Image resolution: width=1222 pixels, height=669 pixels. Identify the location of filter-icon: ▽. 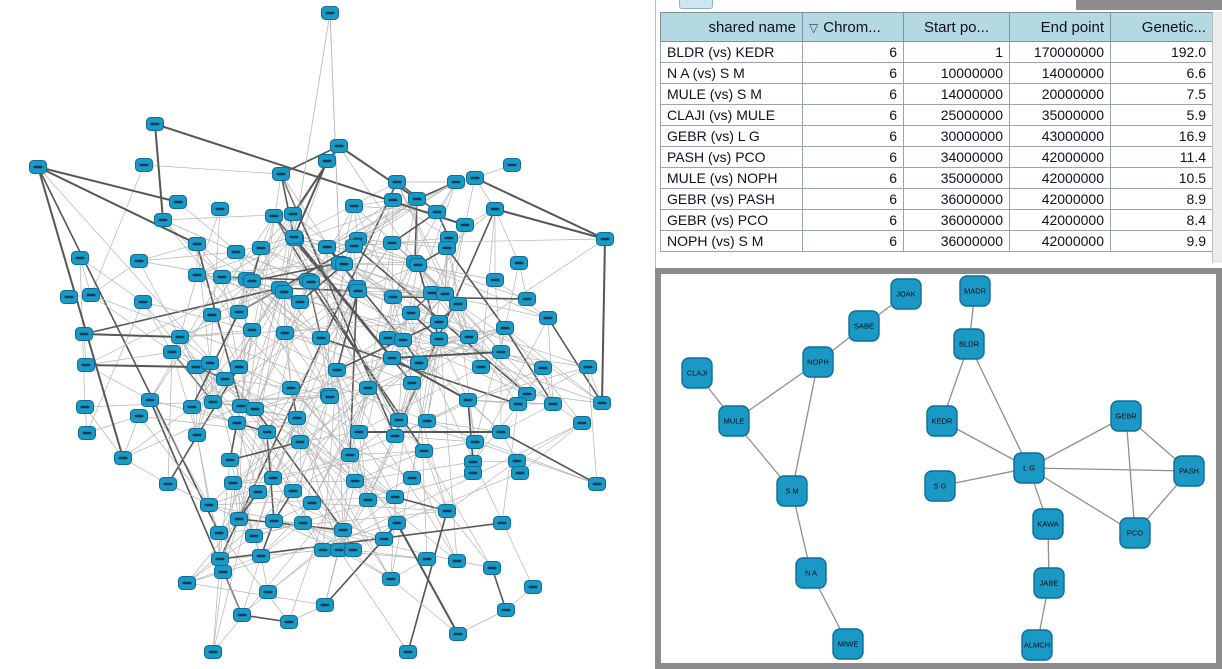
(814, 27).